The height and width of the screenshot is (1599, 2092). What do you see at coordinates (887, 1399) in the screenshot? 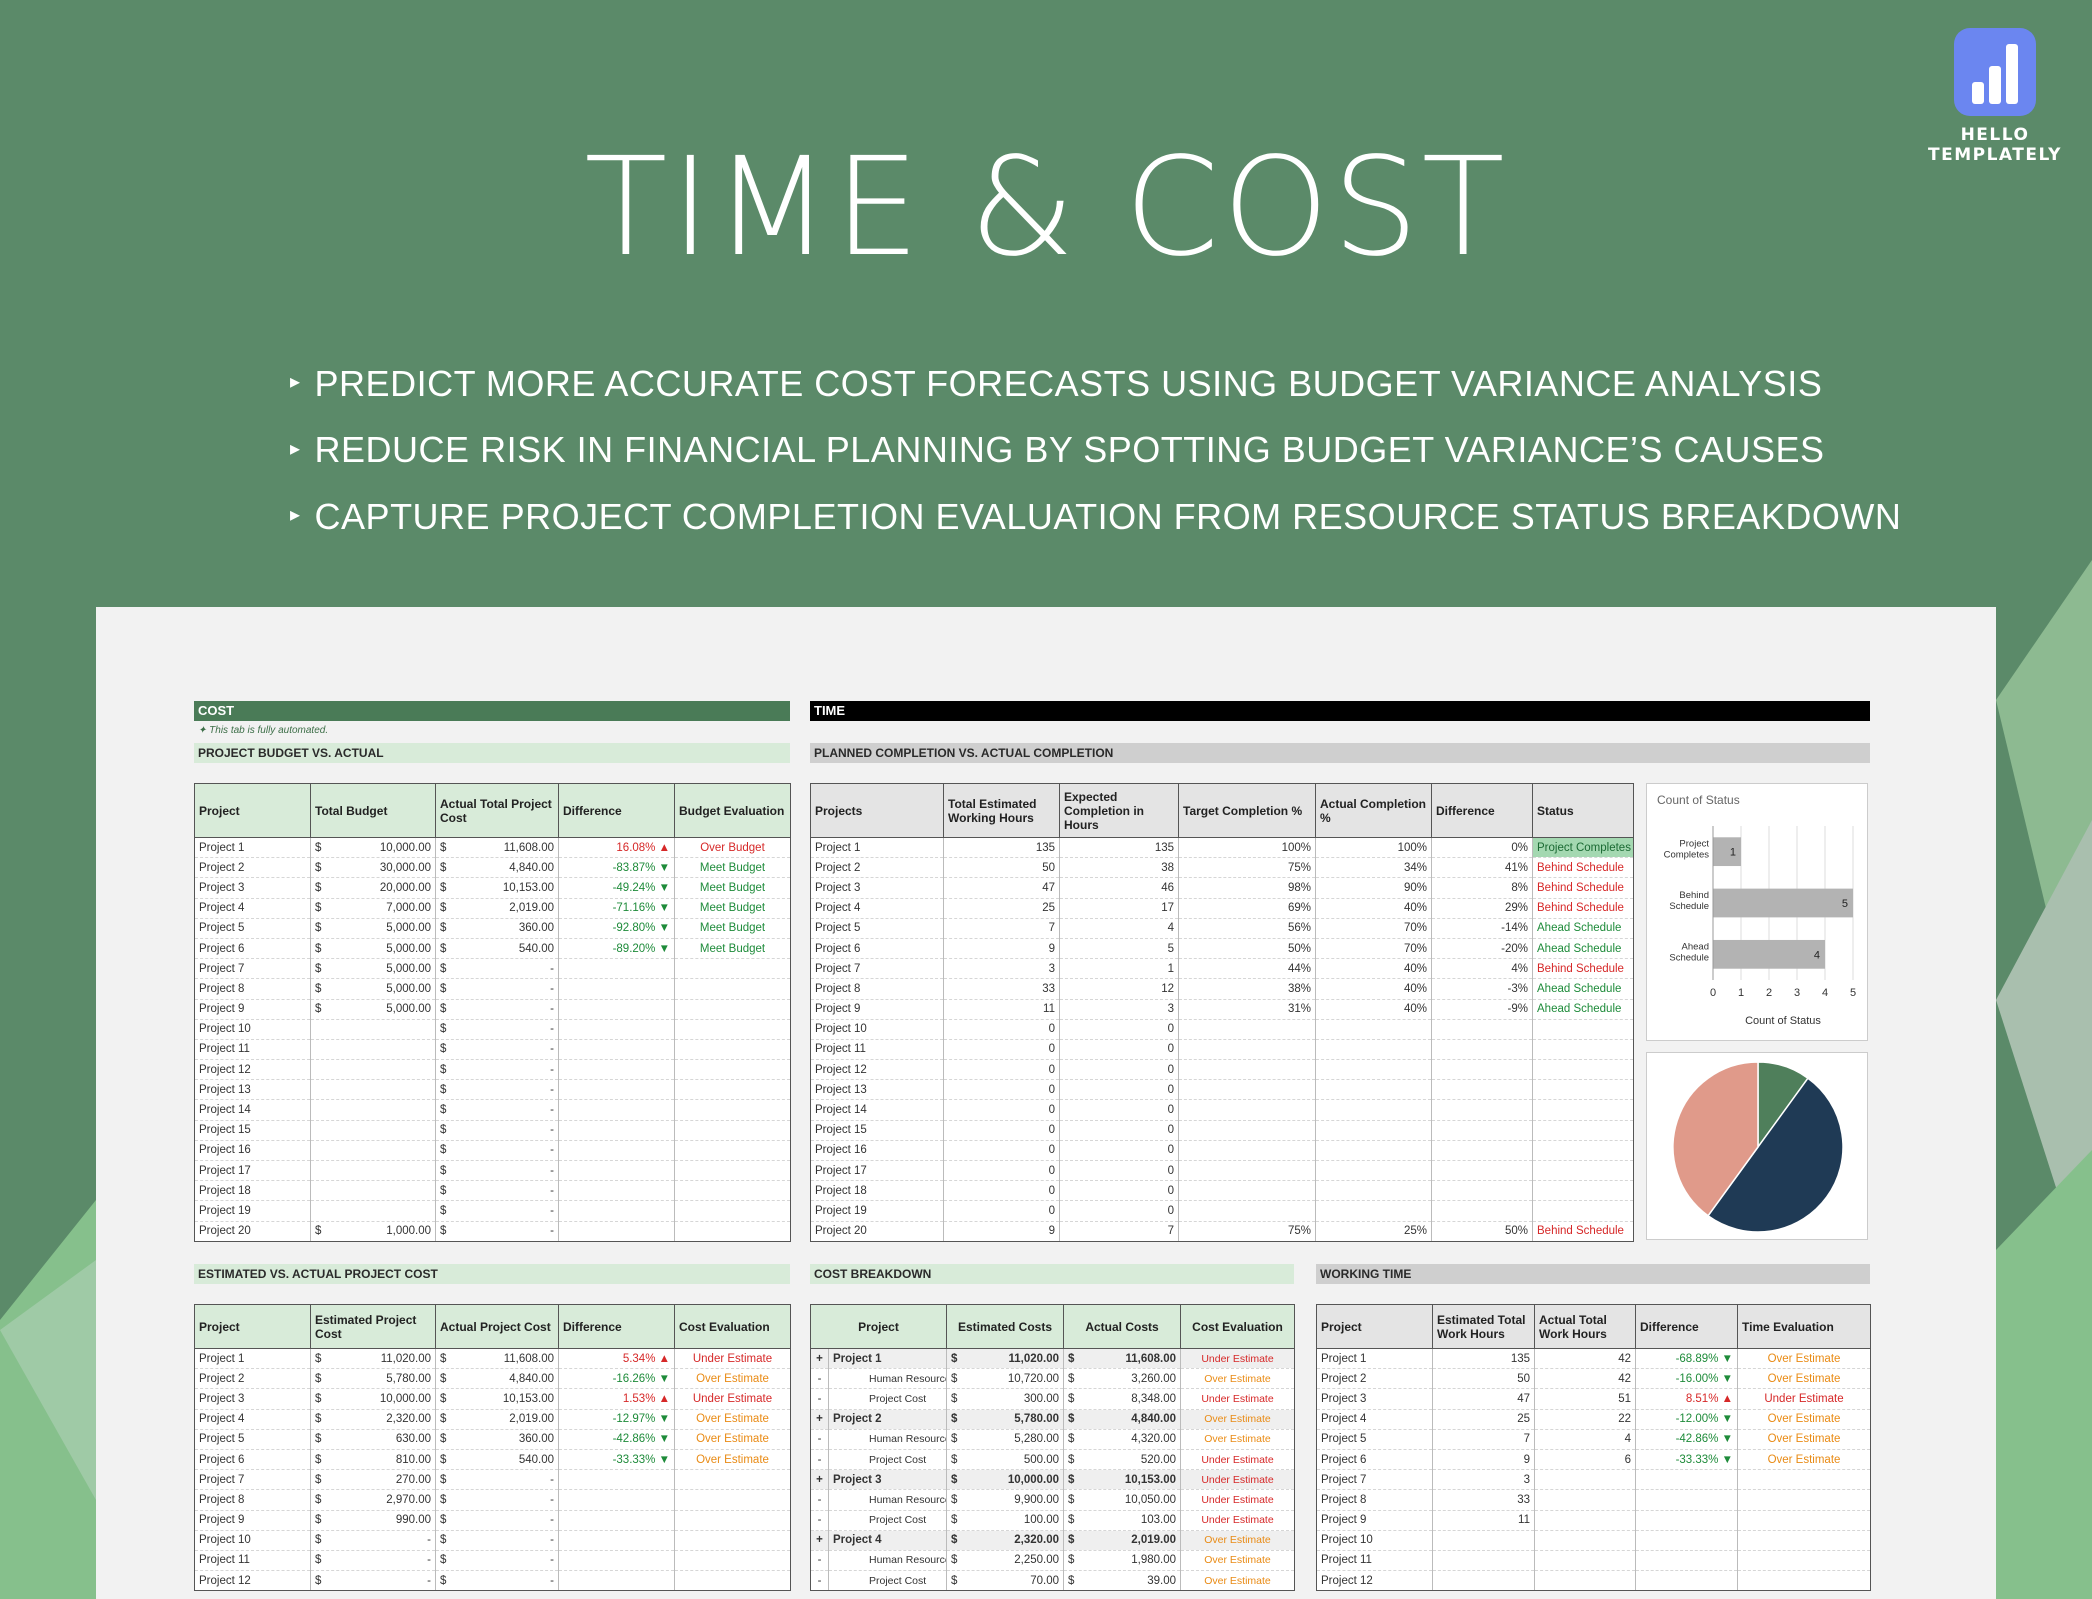
I see `project-name: Project Cost` at bounding box center [887, 1399].